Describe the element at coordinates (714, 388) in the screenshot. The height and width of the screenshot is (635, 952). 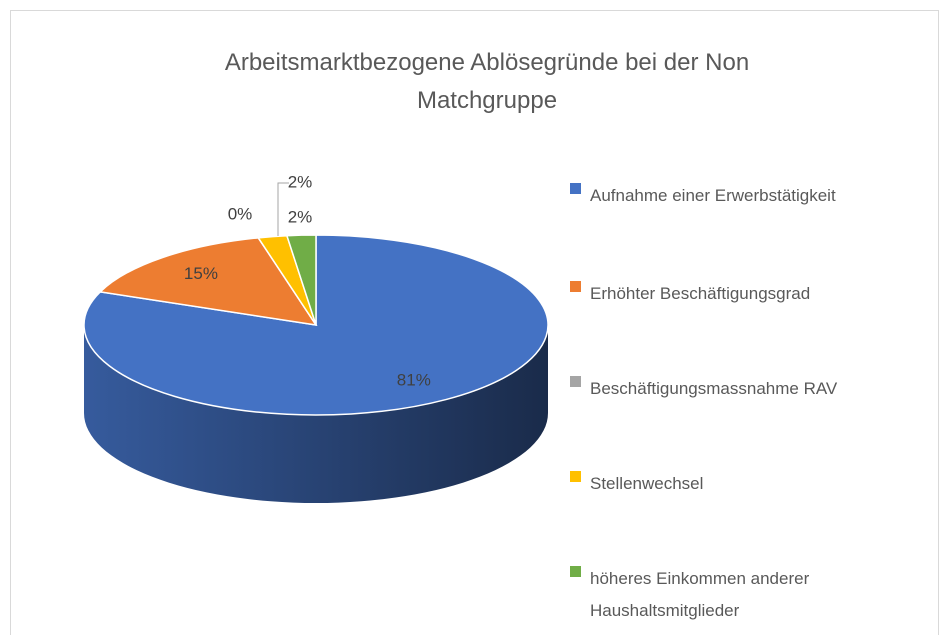
I see `legend-label: Beschäftigungsmassnahme RAV` at that location.